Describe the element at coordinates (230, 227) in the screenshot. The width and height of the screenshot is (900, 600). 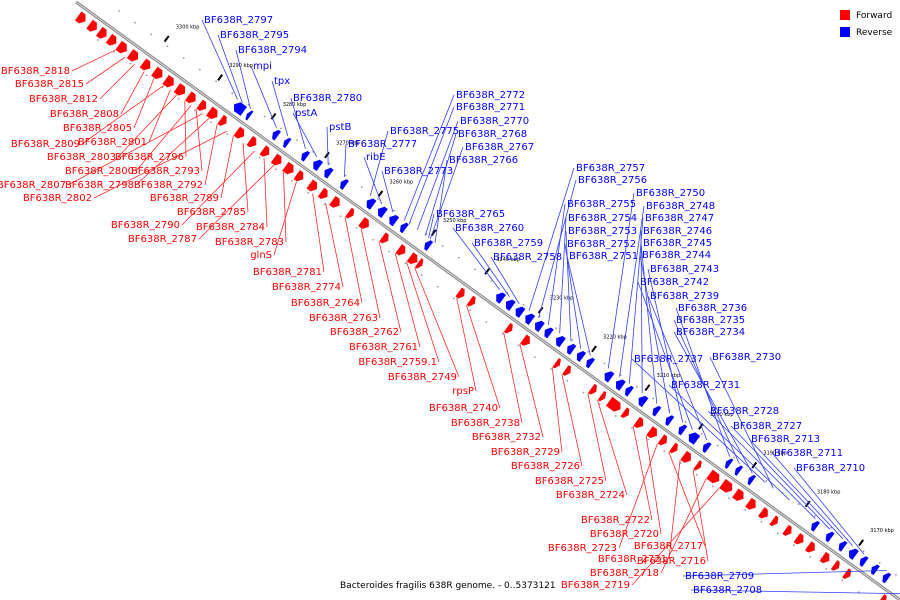
I see `gene-label-bf638r-2784: BF638R_2784` at that location.